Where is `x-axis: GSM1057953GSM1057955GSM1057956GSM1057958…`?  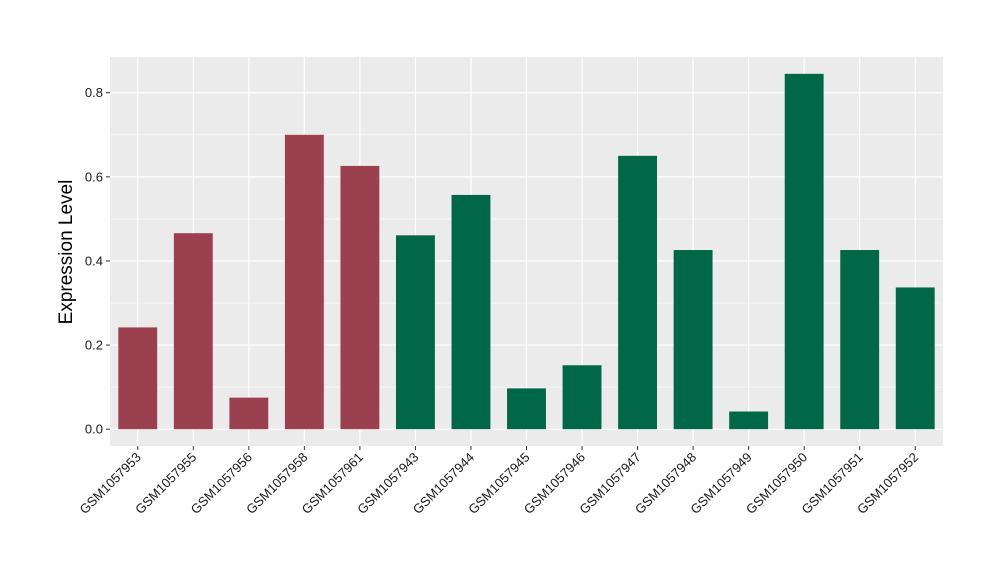
x-axis: GSM1057953GSM1057955GSM1057956GSM1057958… is located at coordinates (499, 481).